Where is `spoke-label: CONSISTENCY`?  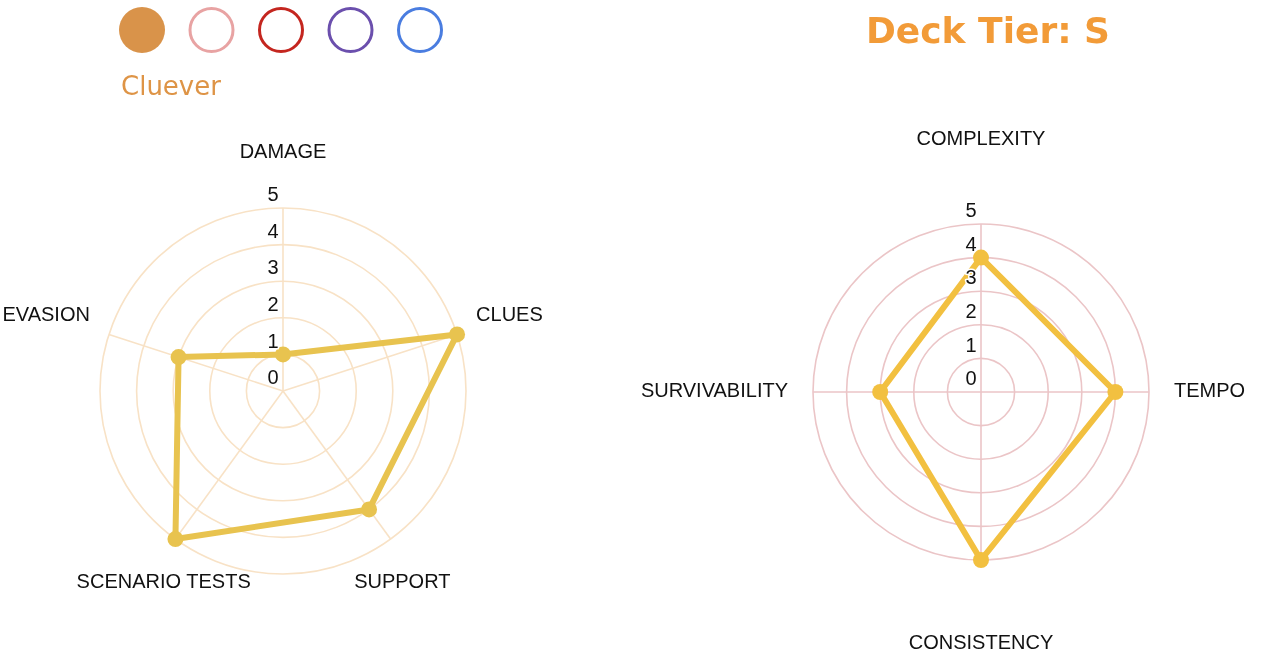
spoke-label: CONSISTENCY is located at coordinates (981, 642).